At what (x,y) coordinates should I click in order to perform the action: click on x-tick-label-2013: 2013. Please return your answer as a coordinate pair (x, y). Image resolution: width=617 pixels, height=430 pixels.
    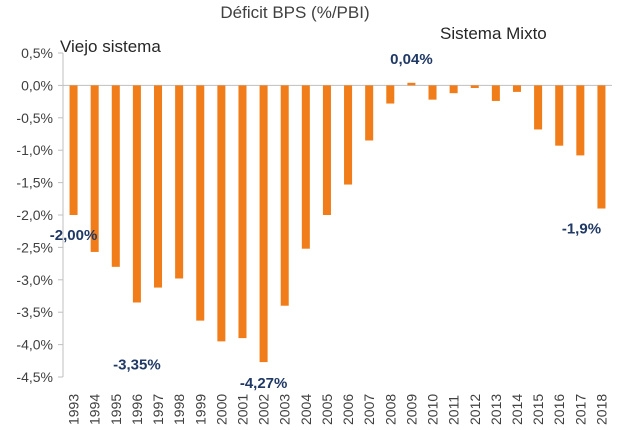
    Looking at the image, I should click on (496, 409).